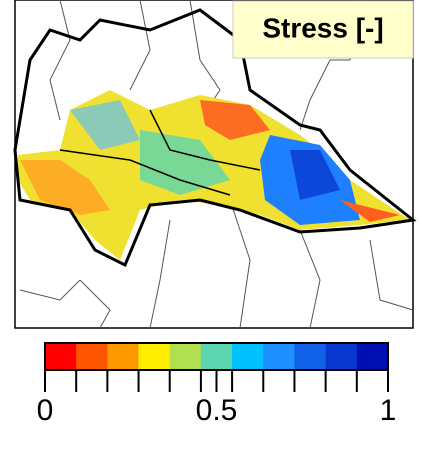 The image size is (422, 458). I want to click on legend-title: Stress [-], so click(322, 27).